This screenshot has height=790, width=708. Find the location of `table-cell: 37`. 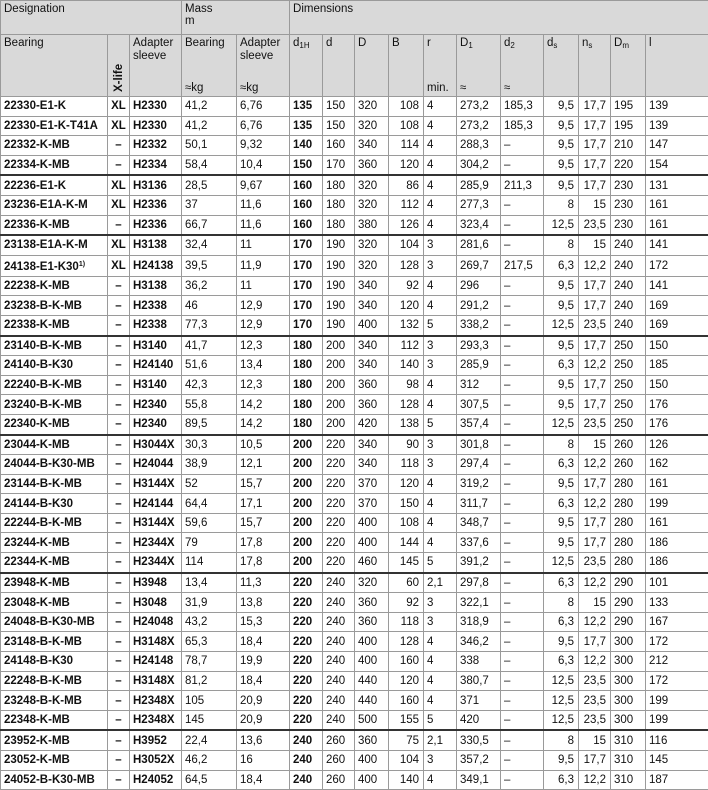

table-cell: 37 is located at coordinates (209, 205).